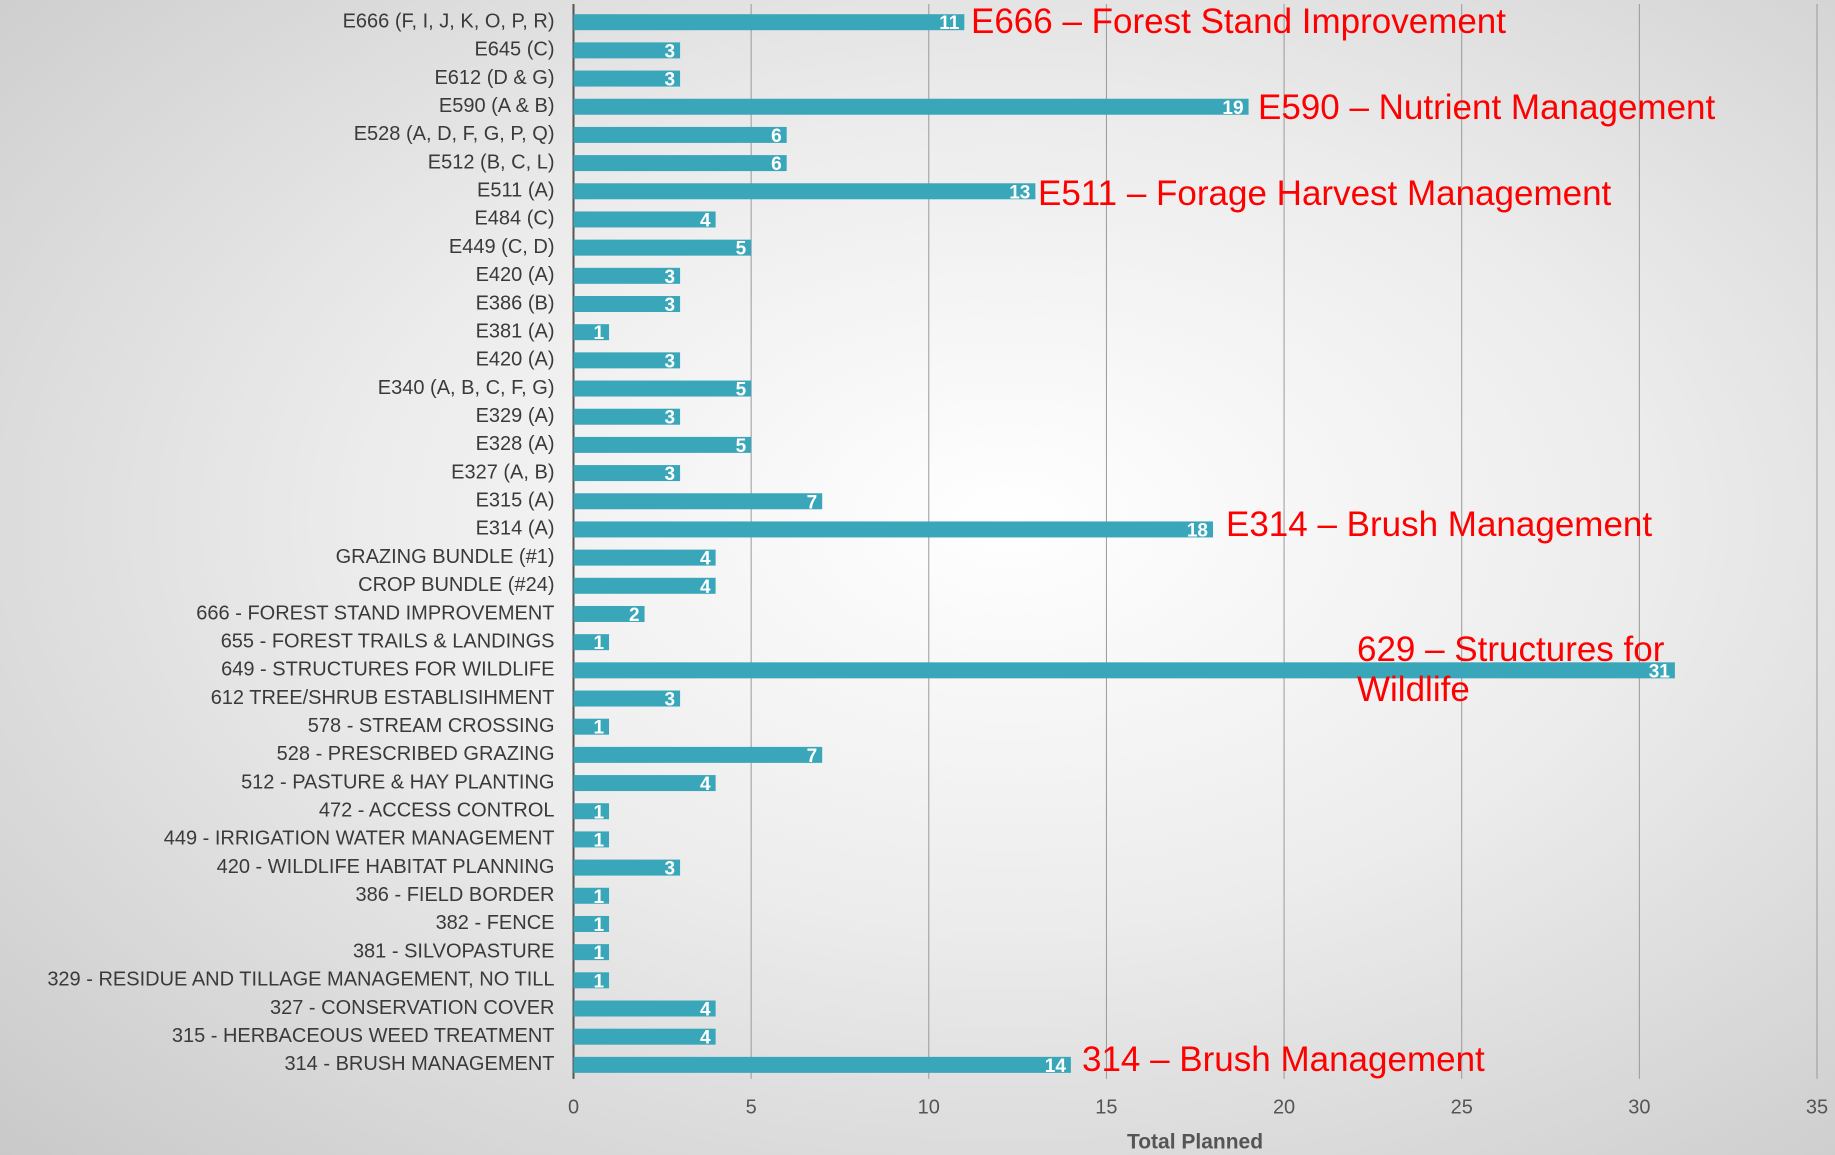 This screenshot has width=1835, height=1155. What do you see at coordinates (515, 191) in the screenshot?
I see `y-tick-label: E511 (A)` at bounding box center [515, 191].